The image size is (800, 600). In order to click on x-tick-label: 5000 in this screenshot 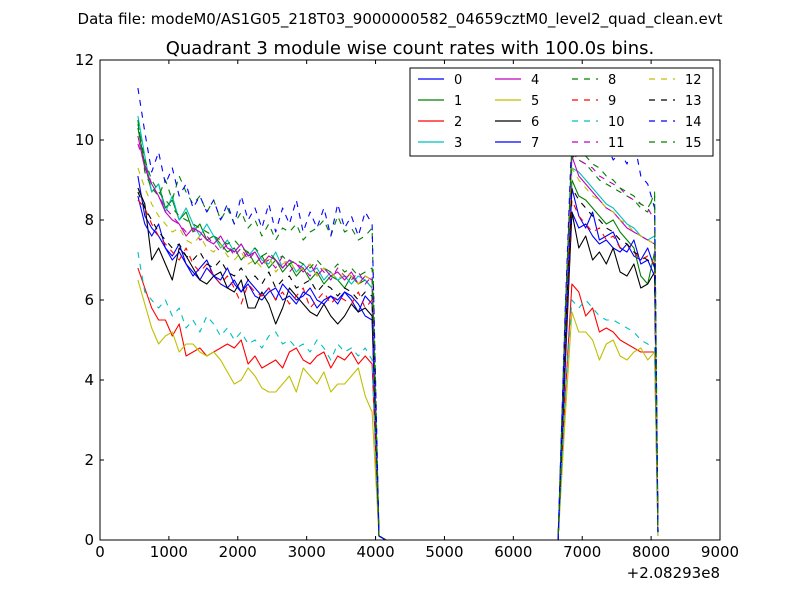, I will do `click(444, 552)`.